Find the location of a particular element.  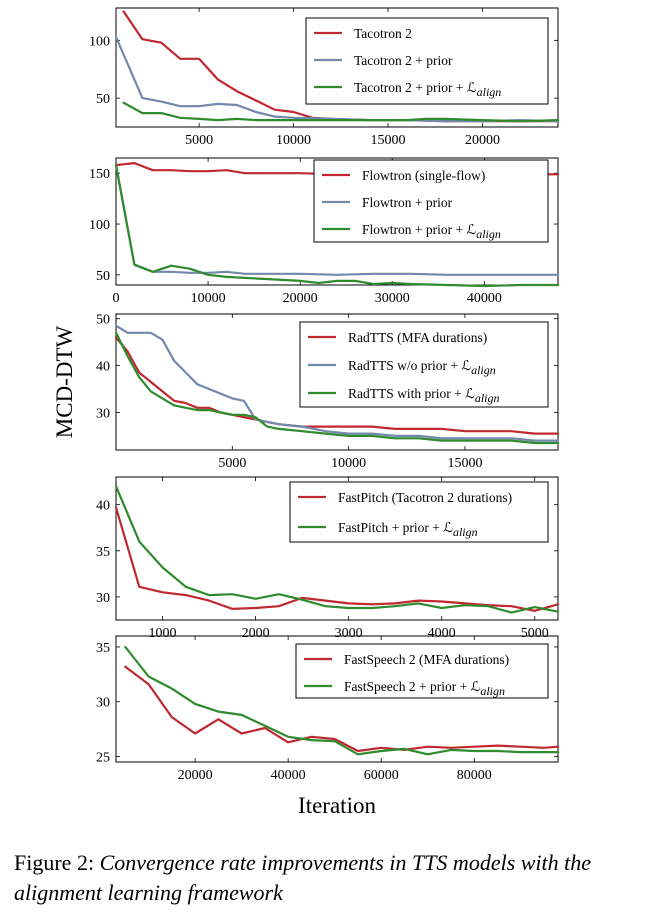

y-tick-label: 150 is located at coordinates (99, 174).